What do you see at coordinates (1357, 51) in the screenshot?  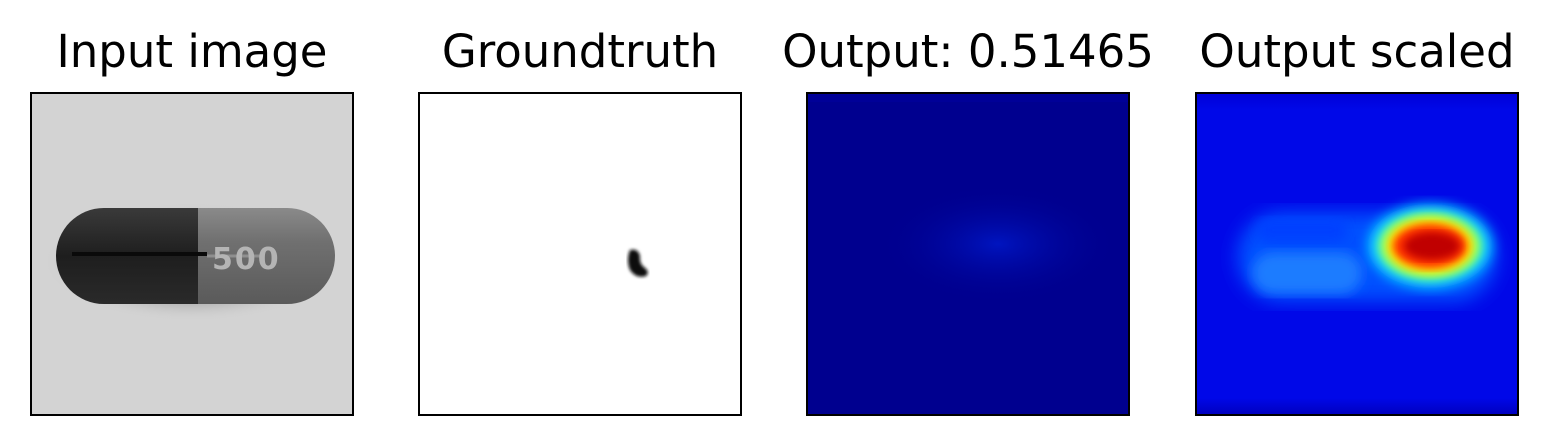 I see `panel-title: Output scaled` at bounding box center [1357, 51].